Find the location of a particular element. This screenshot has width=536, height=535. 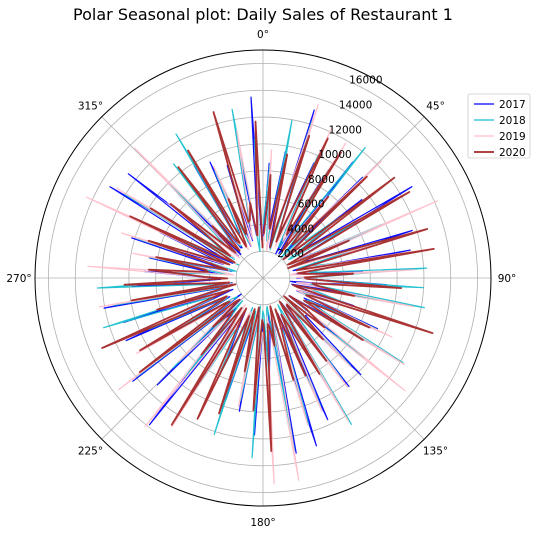

radial-tick-label: 6000 is located at coordinates (311, 205).